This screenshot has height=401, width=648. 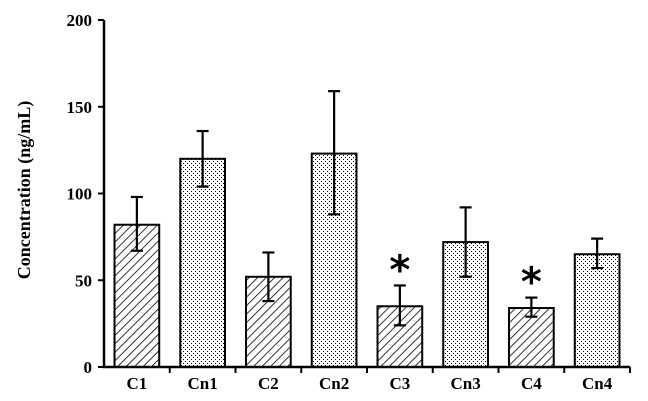 What do you see at coordinates (202, 262) in the screenshot?
I see `bar-cn1` at bounding box center [202, 262].